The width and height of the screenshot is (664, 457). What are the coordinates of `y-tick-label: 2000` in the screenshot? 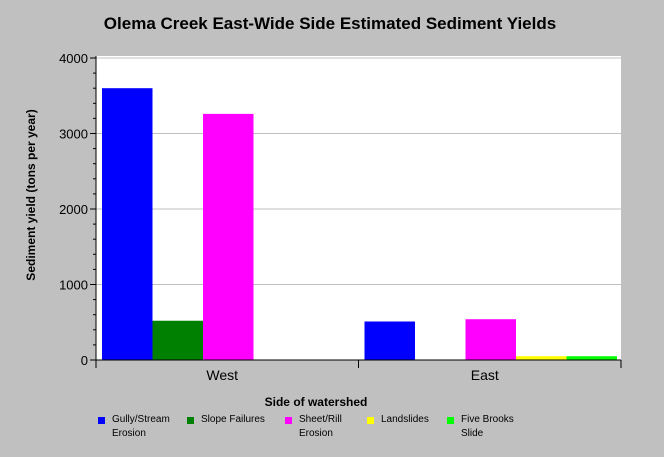 It's located at (73, 209).